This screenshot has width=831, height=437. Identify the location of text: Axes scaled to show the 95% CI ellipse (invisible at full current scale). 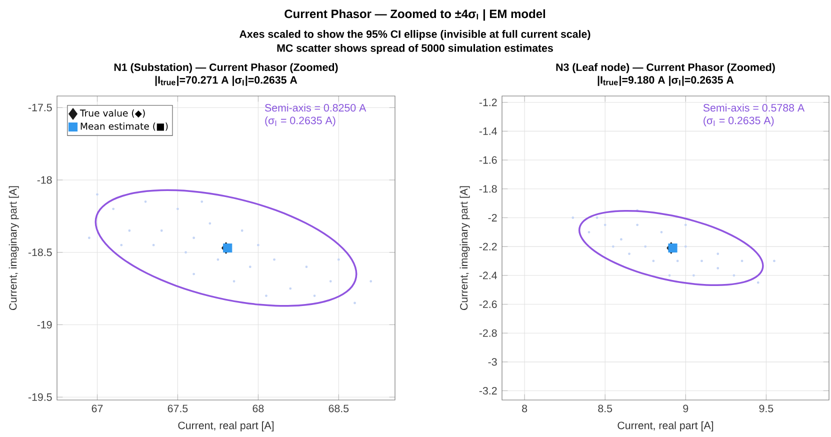
(415, 35).